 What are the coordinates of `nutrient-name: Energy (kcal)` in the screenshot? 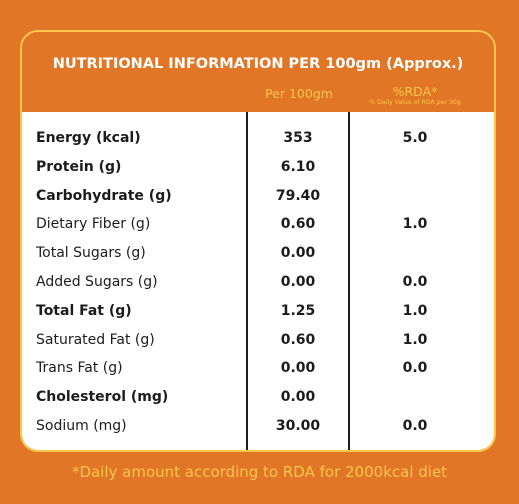 It's located at (88, 138).